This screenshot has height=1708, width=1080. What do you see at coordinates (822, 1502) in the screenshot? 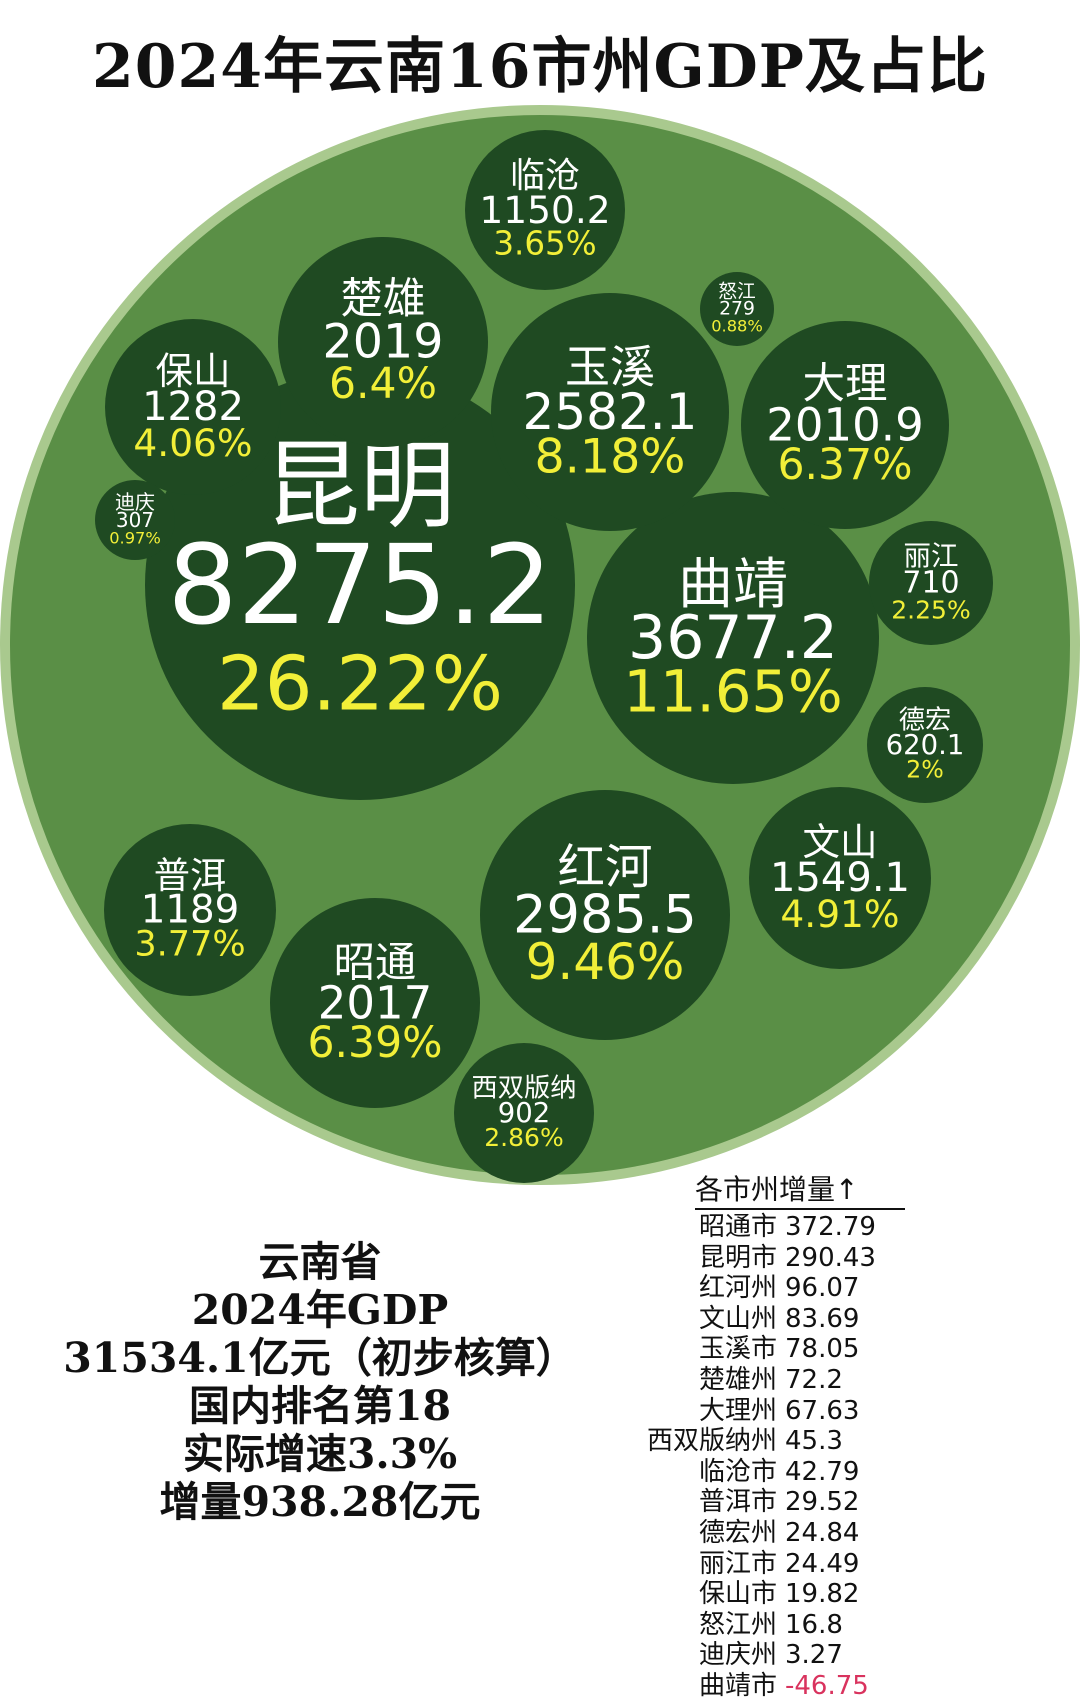
I see `increment-value: 29.52` at bounding box center [822, 1502].